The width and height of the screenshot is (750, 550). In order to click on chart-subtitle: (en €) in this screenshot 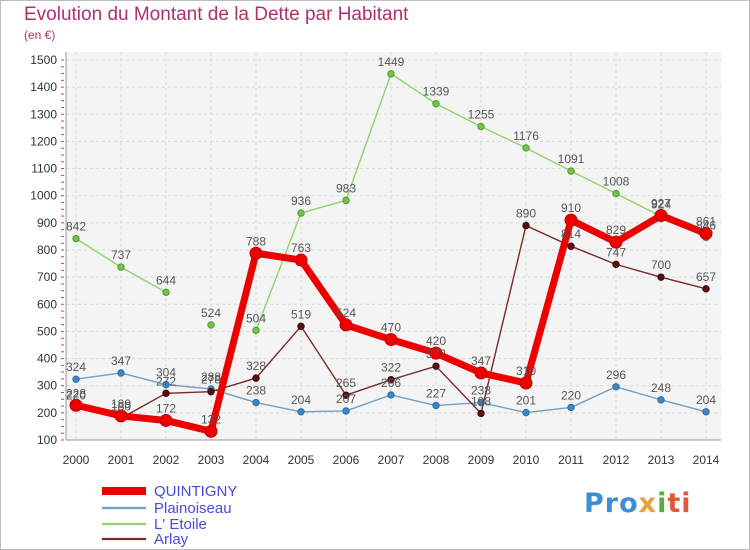, I will do `click(40, 35)`.